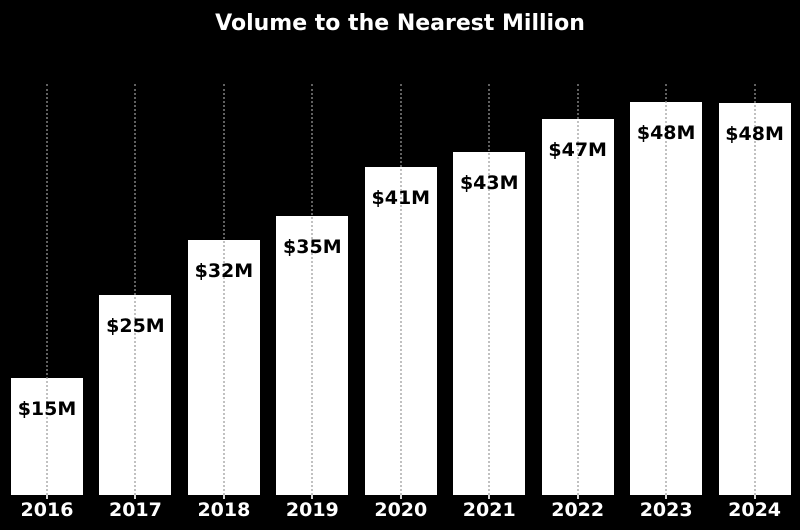 This screenshot has height=530, width=800. I want to click on x-axis-label-2024: 2024, so click(755, 510).